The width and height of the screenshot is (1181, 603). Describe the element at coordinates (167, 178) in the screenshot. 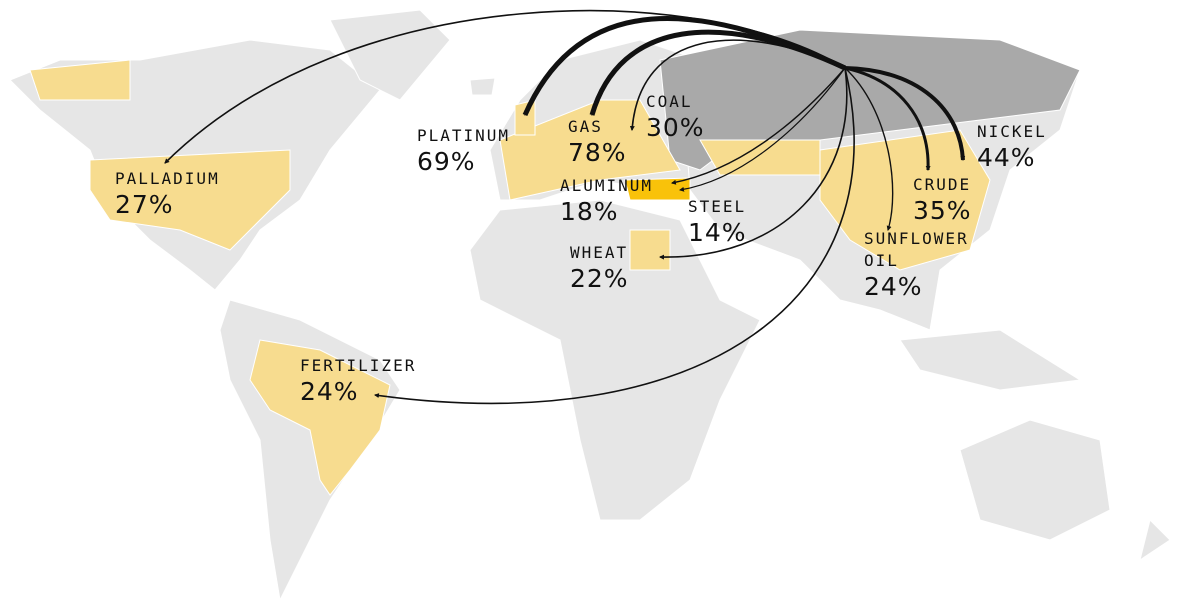

I see `commodity-name: PALLADIUM` at that location.